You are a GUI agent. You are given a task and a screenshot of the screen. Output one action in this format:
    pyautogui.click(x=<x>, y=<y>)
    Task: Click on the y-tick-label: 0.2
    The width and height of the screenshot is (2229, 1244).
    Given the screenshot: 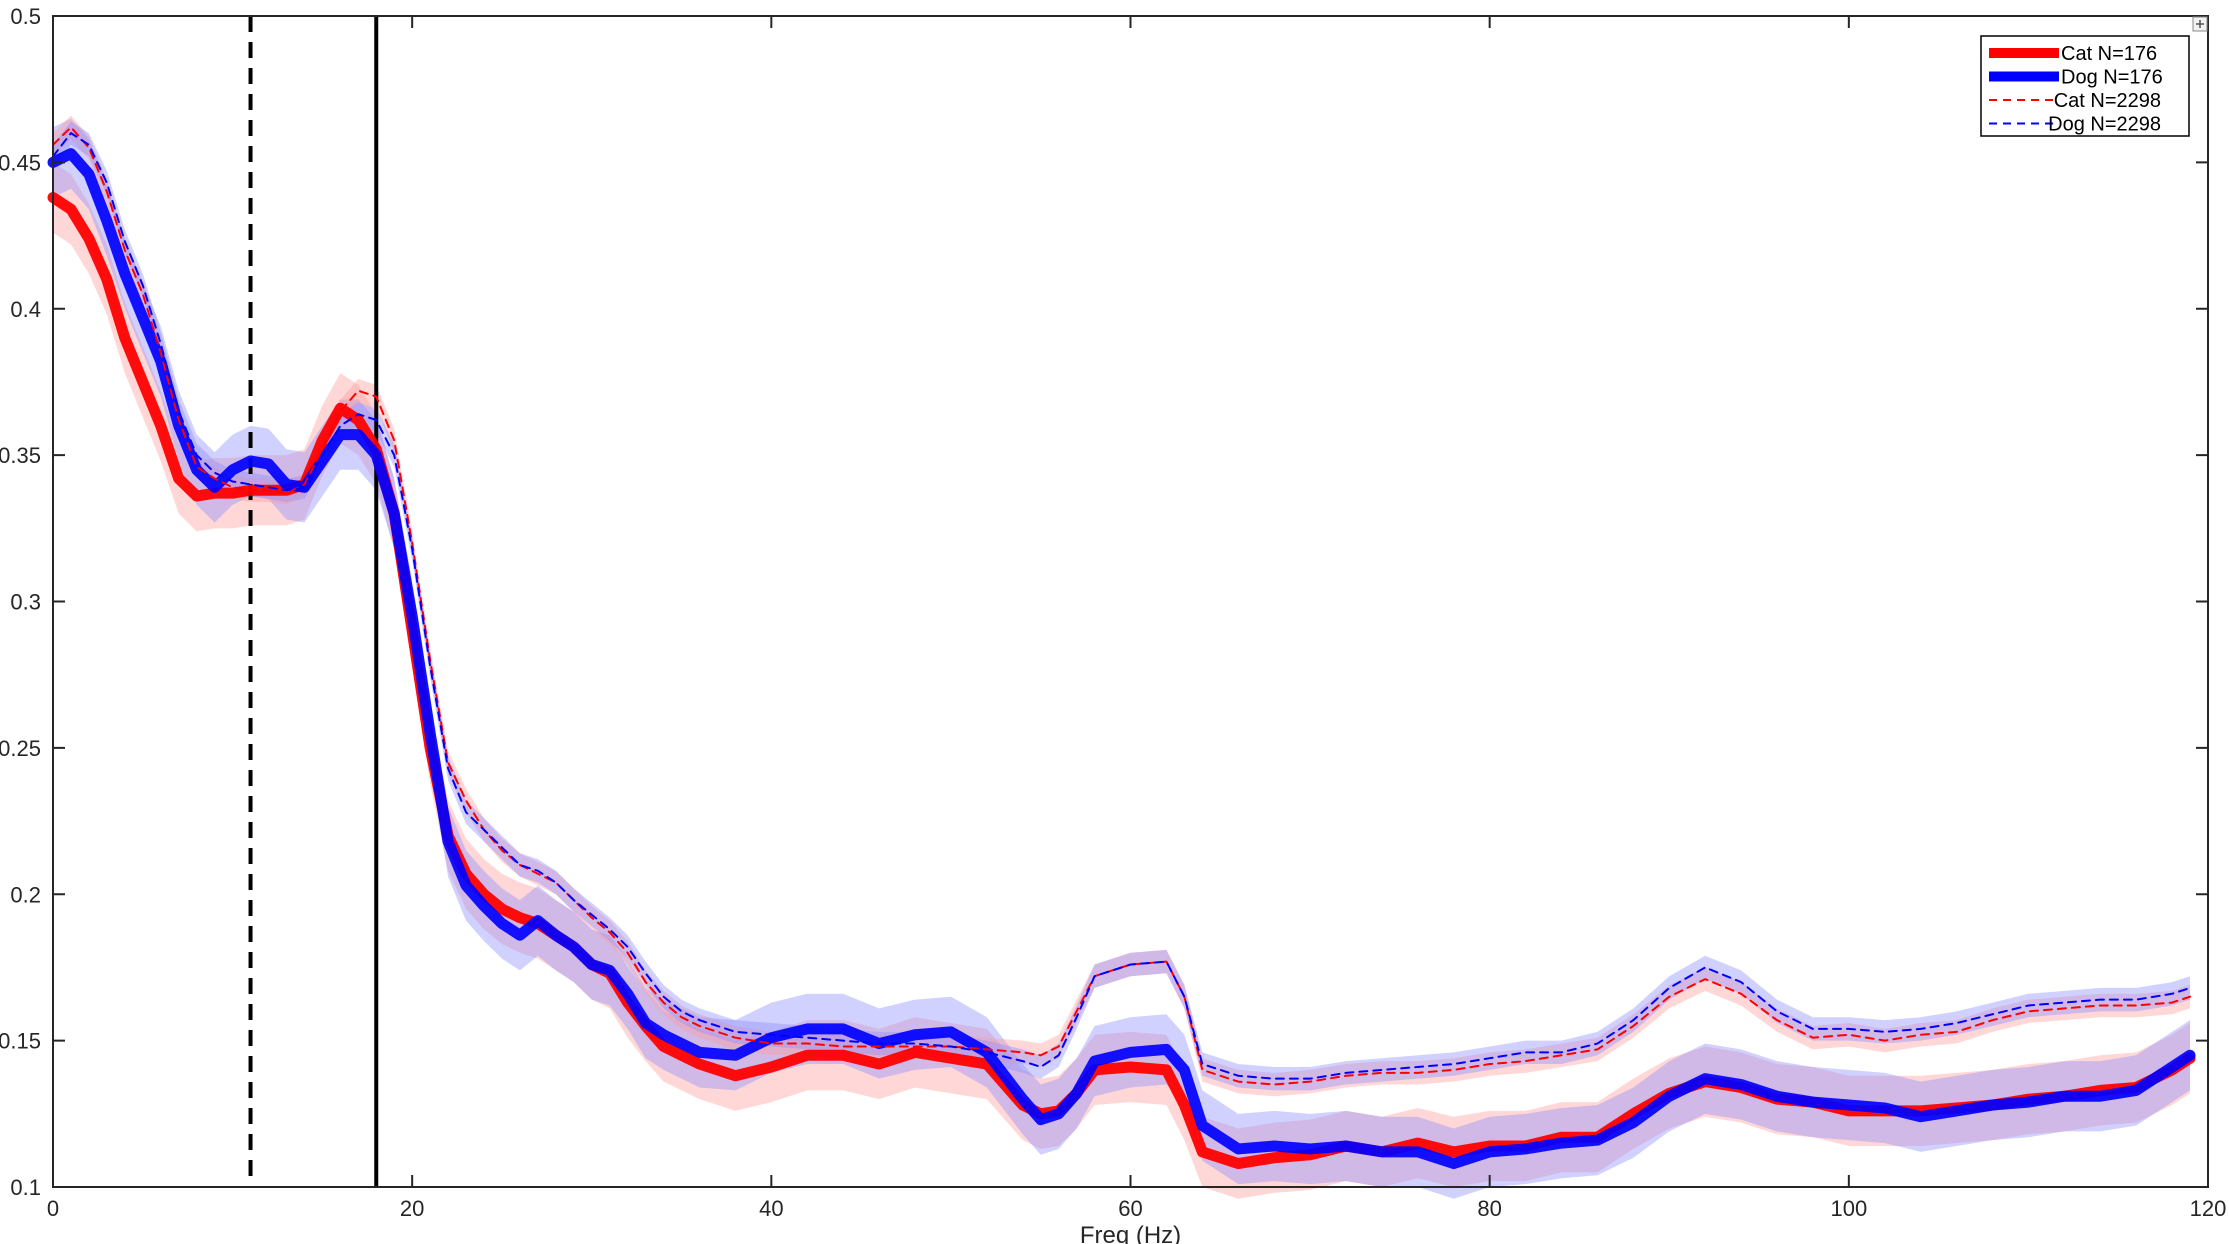 What is the action you would take?
    pyautogui.click(x=25, y=894)
    